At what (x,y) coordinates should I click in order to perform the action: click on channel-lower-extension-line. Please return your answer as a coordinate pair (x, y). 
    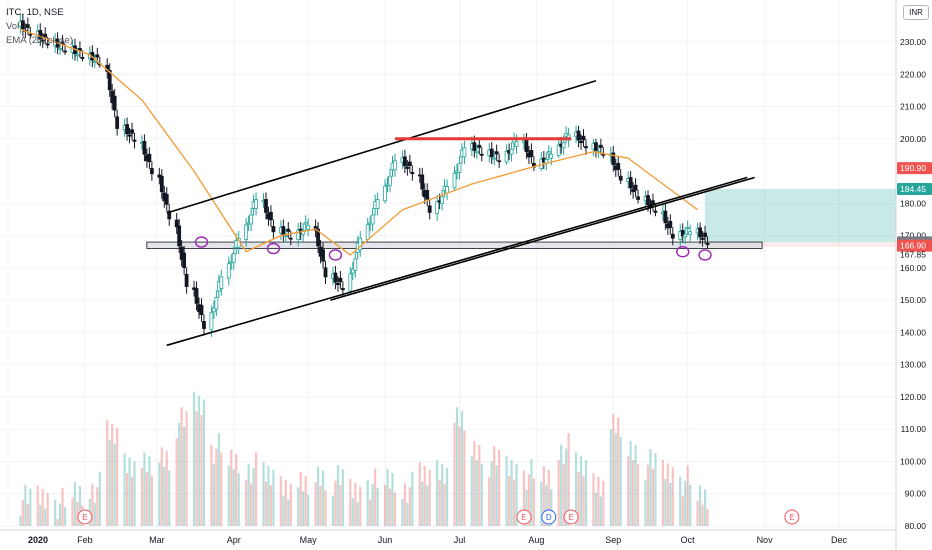
    Looking at the image, I should click on (542, 238).